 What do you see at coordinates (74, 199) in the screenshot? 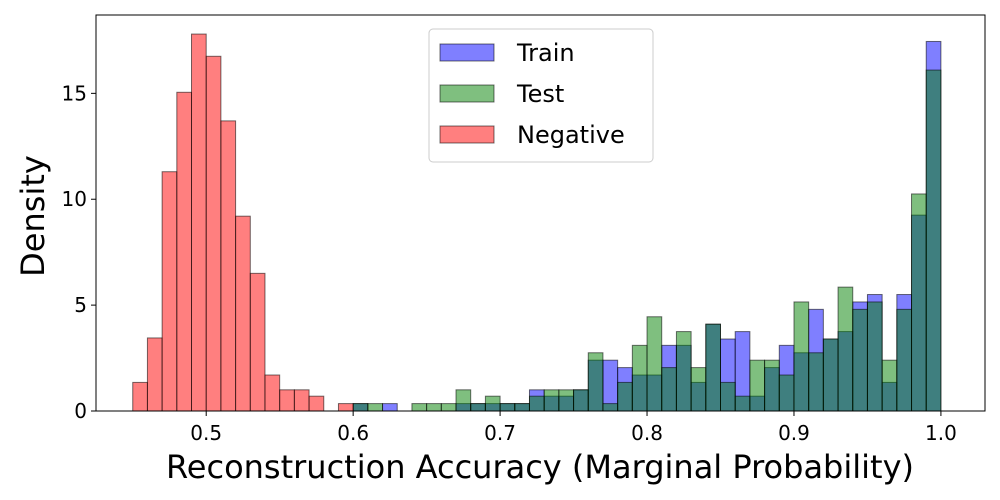
I see `y-tick-label: 10` at bounding box center [74, 199].